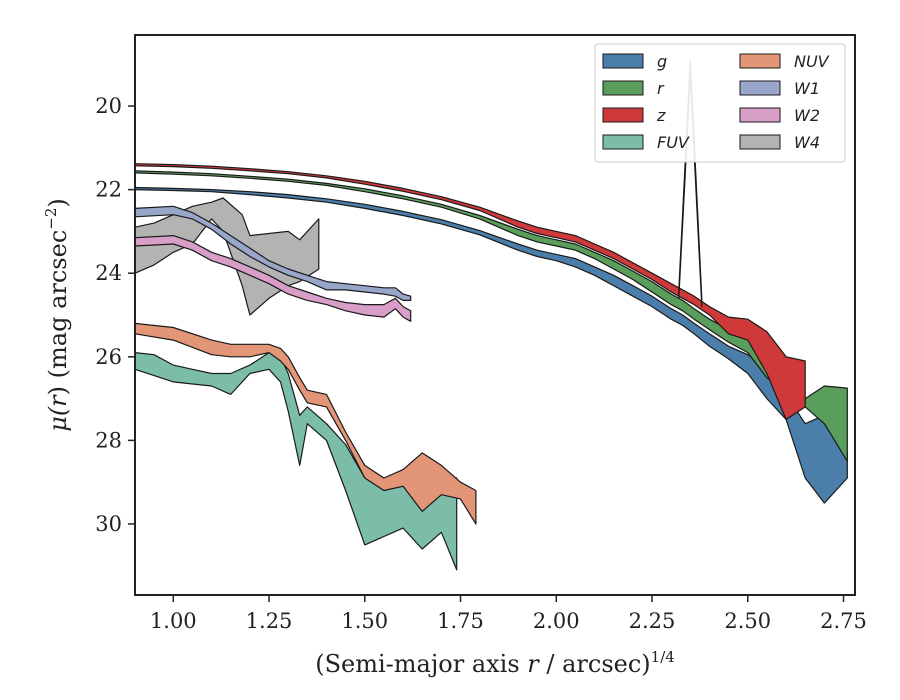 The width and height of the screenshot is (900, 700). What do you see at coordinates (460, 621) in the screenshot?
I see `x-tick-label: 1.75` at bounding box center [460, 621].